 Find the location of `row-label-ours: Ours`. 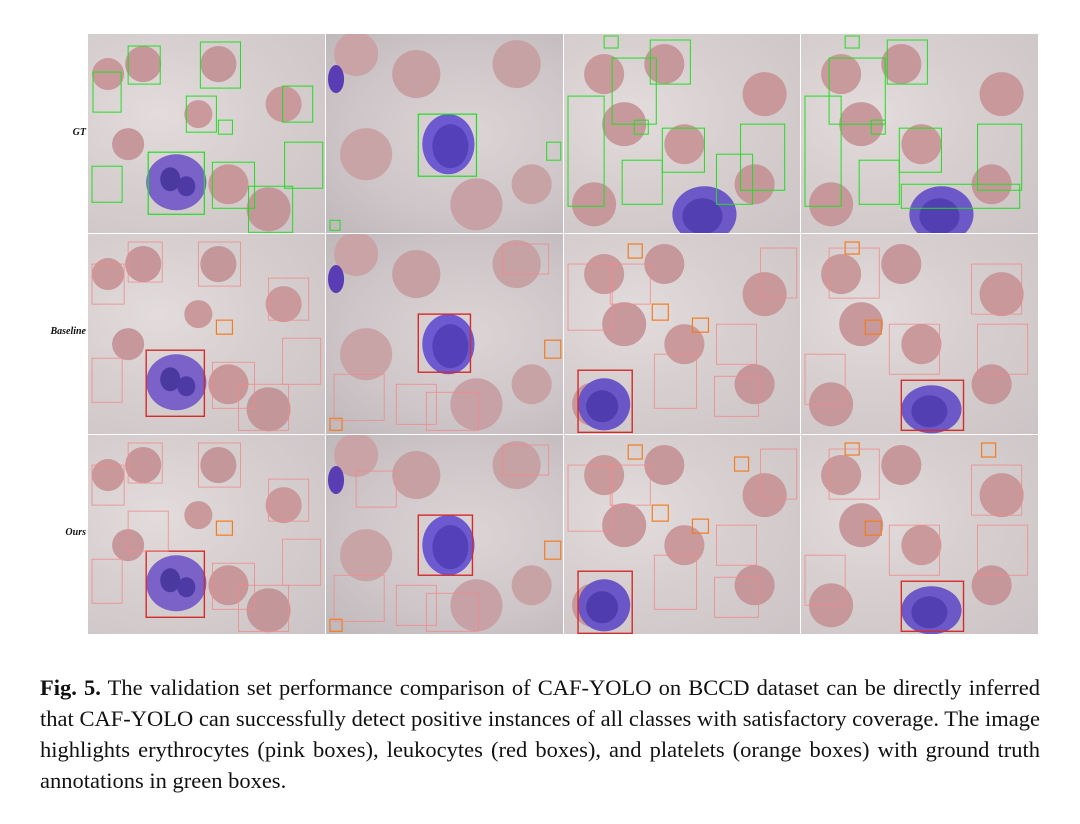

row-label-ours: Ours is located at coordinates (75, 532).